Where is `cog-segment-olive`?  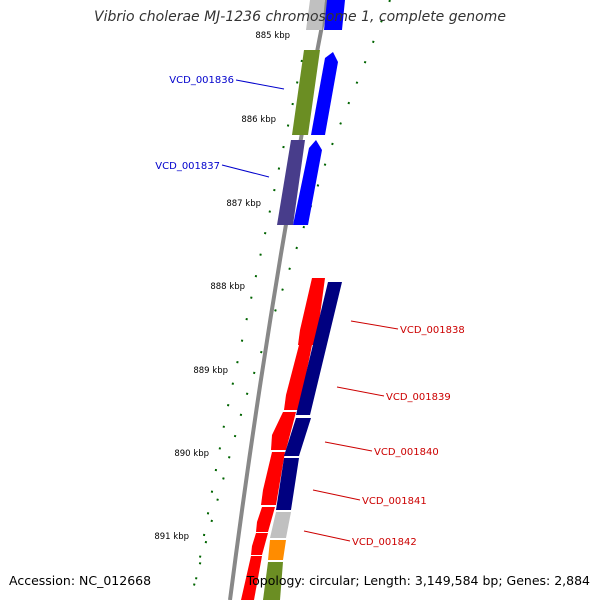 cog-segment-olive is located at coordinates (306, 92).